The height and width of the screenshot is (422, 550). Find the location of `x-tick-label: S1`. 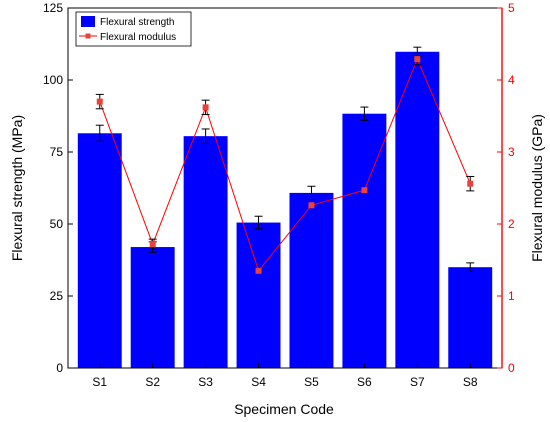

x-tick-label: S1 is located at coordinates (99, 382).